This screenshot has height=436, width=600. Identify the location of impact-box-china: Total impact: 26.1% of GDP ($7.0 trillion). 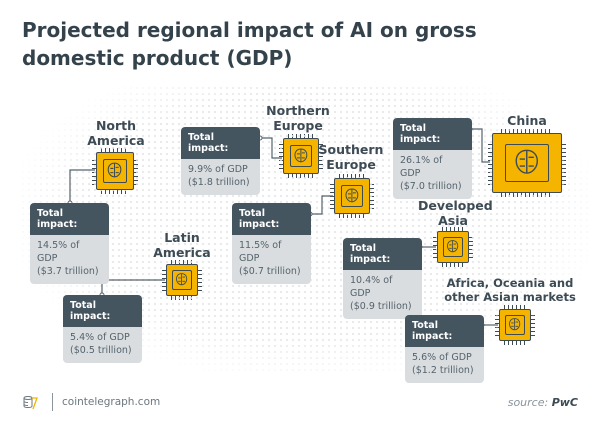
(432, 158).